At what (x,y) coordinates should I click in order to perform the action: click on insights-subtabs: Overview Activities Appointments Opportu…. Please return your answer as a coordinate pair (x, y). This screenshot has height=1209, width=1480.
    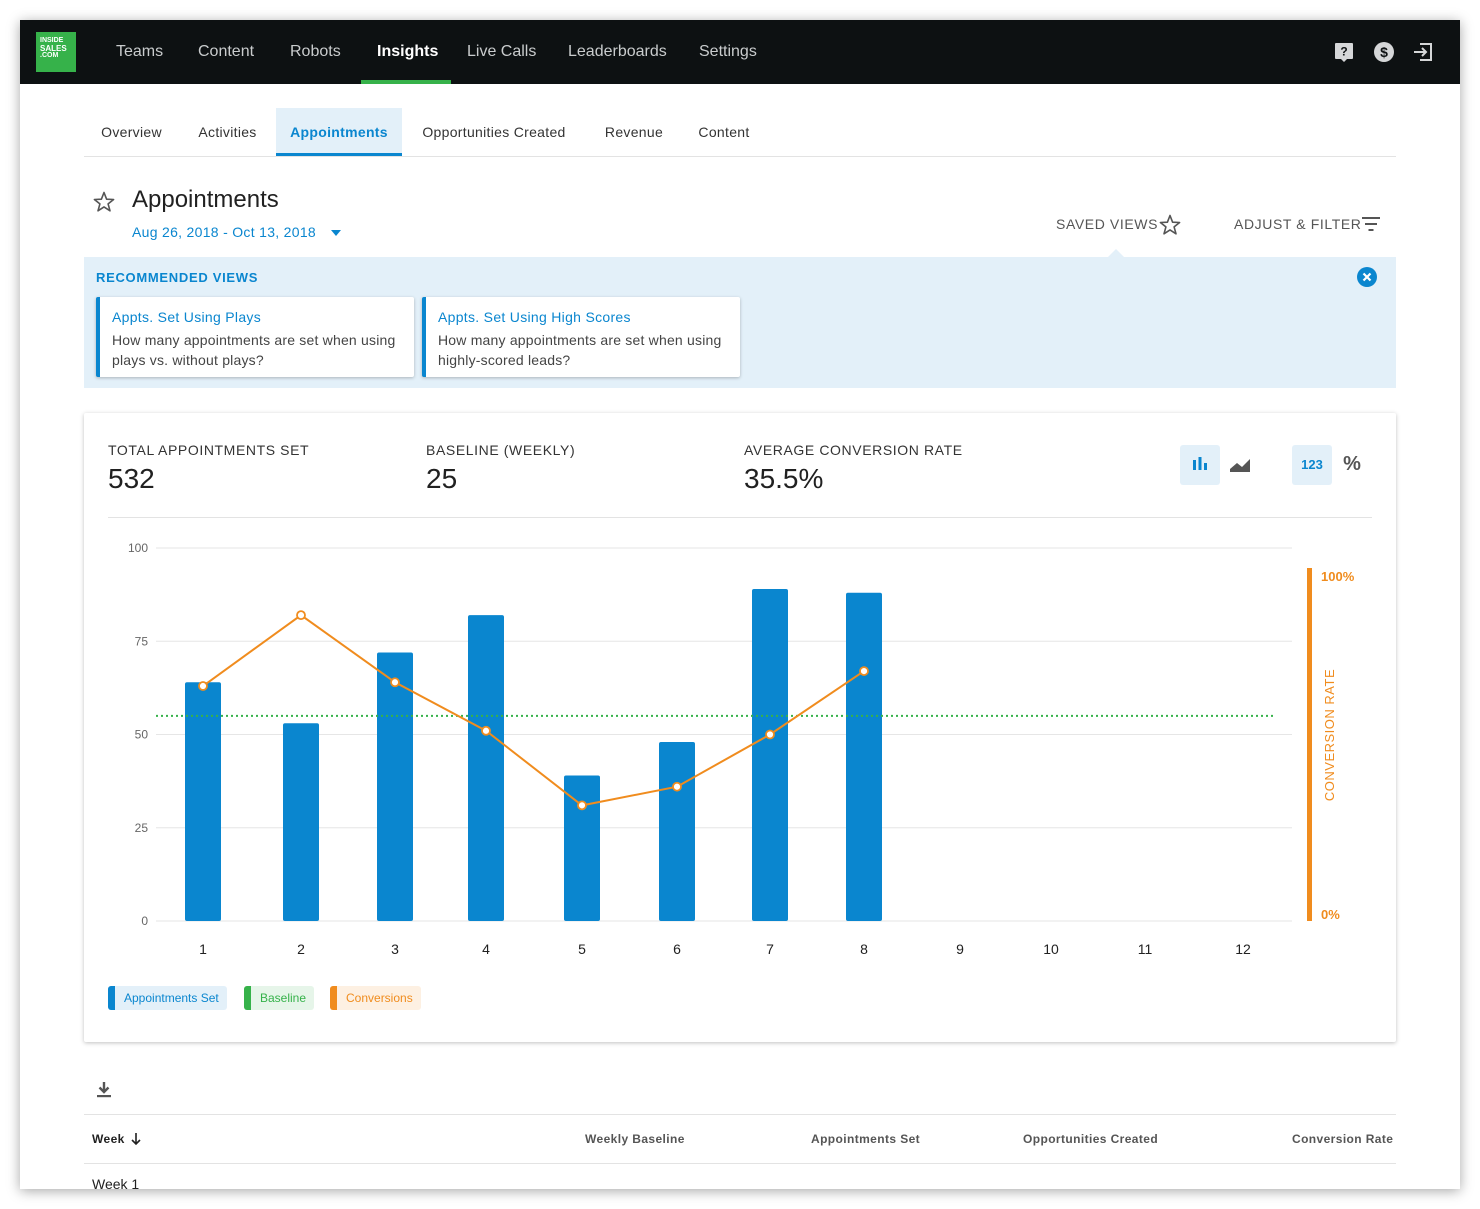
    Looking at the image, I should click on (740, 132).